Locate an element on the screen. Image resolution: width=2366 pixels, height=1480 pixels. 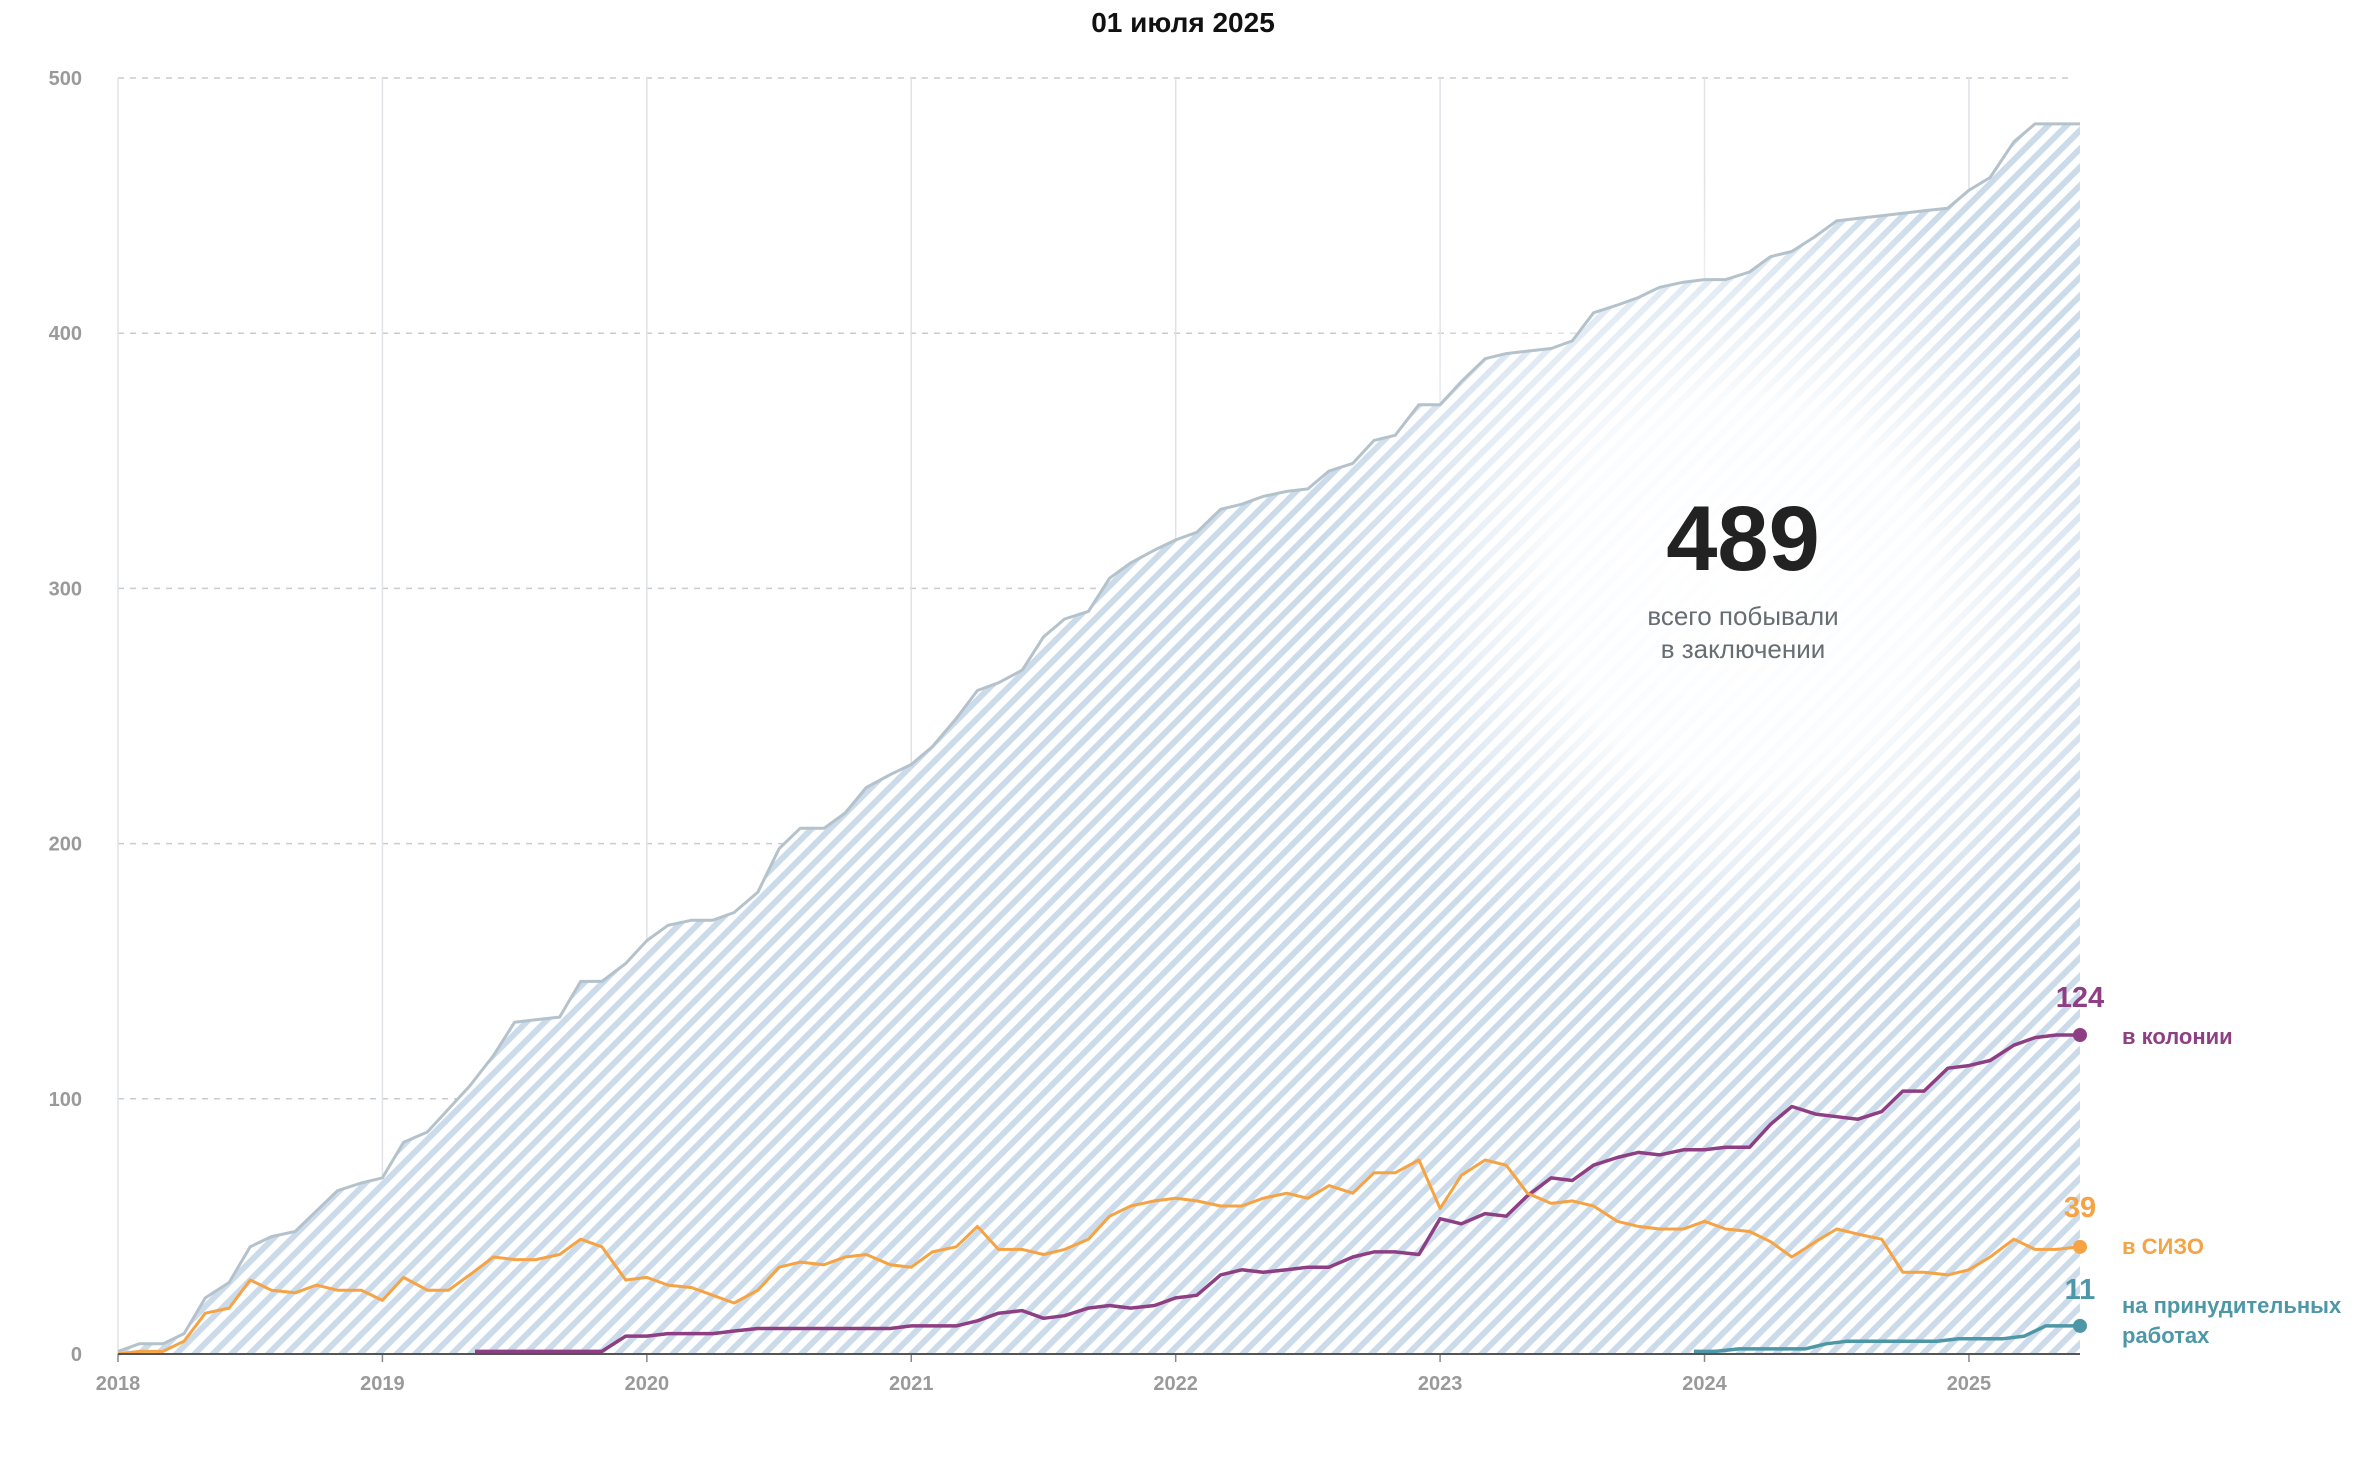
forced-end-text-line2: работах is located at coordinates (2166, 1335).